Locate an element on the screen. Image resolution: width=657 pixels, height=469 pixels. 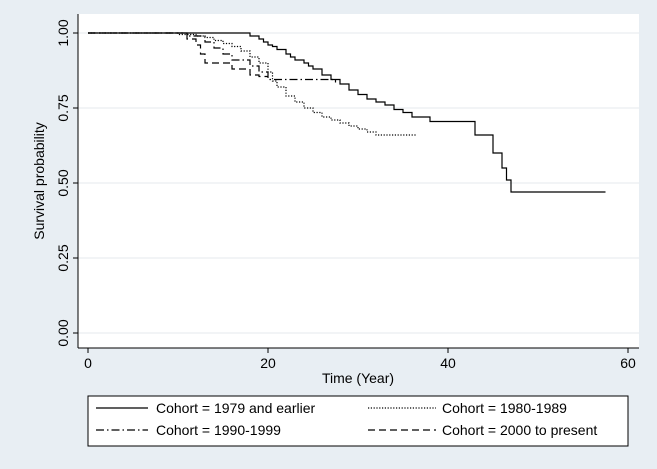
x-tick-label: 0 is located at coordinates (88, 363).